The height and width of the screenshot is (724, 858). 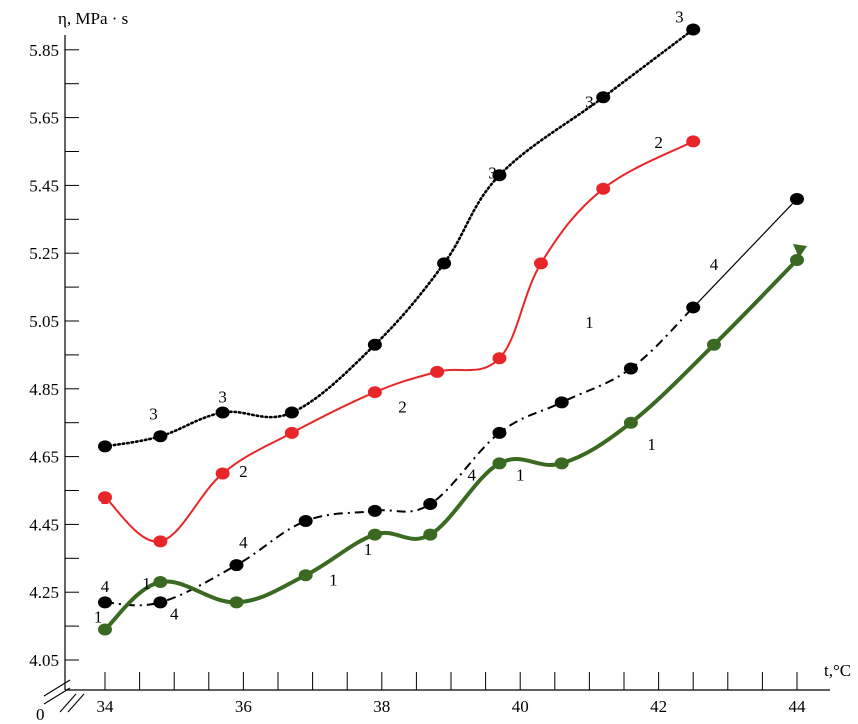 I want to click on x-tick-label: 44, so click(x=798, y=706).